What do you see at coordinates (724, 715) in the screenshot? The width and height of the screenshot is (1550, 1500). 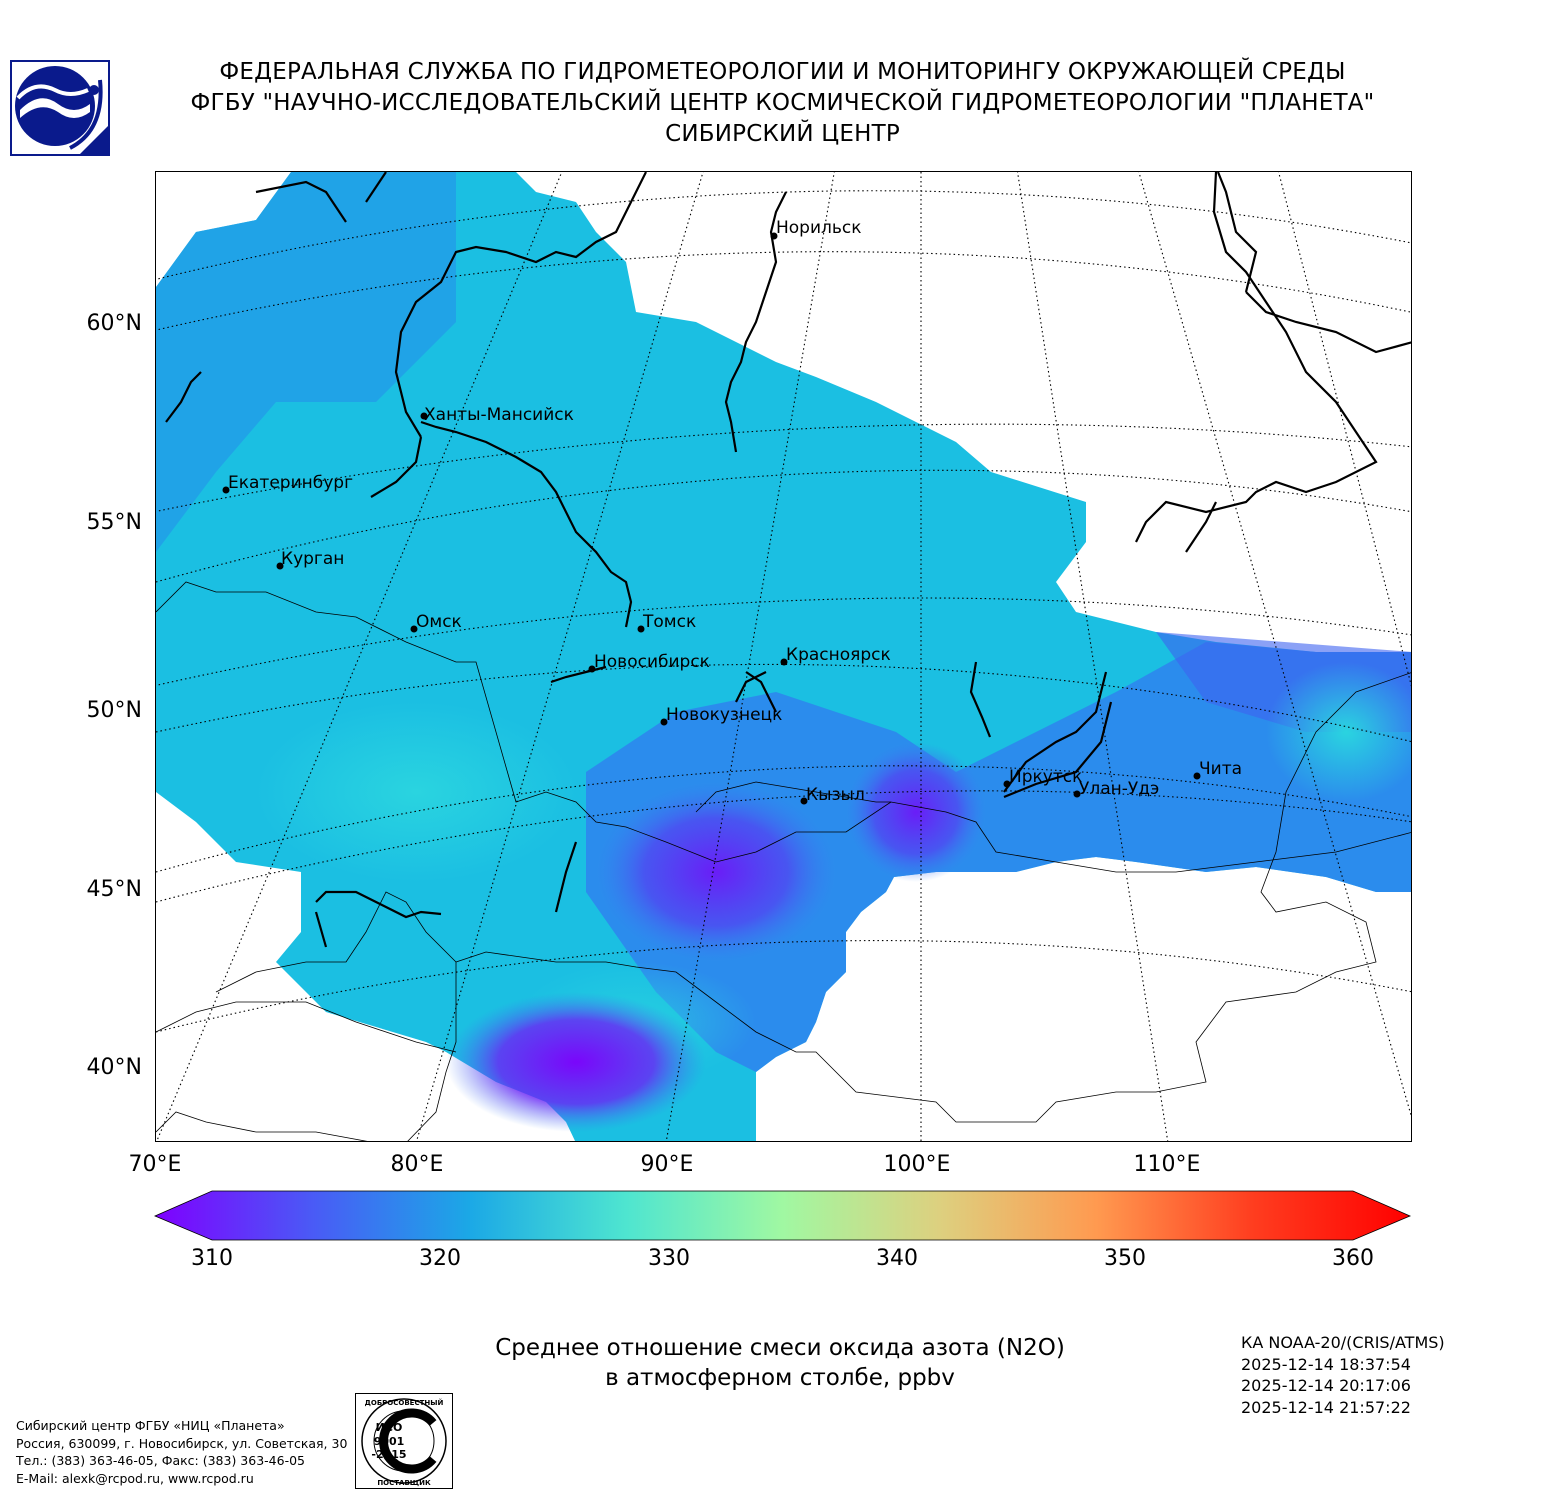 I see `city-label-novokuznetsk: Новокузнецк` at bounding box center [724, 715].